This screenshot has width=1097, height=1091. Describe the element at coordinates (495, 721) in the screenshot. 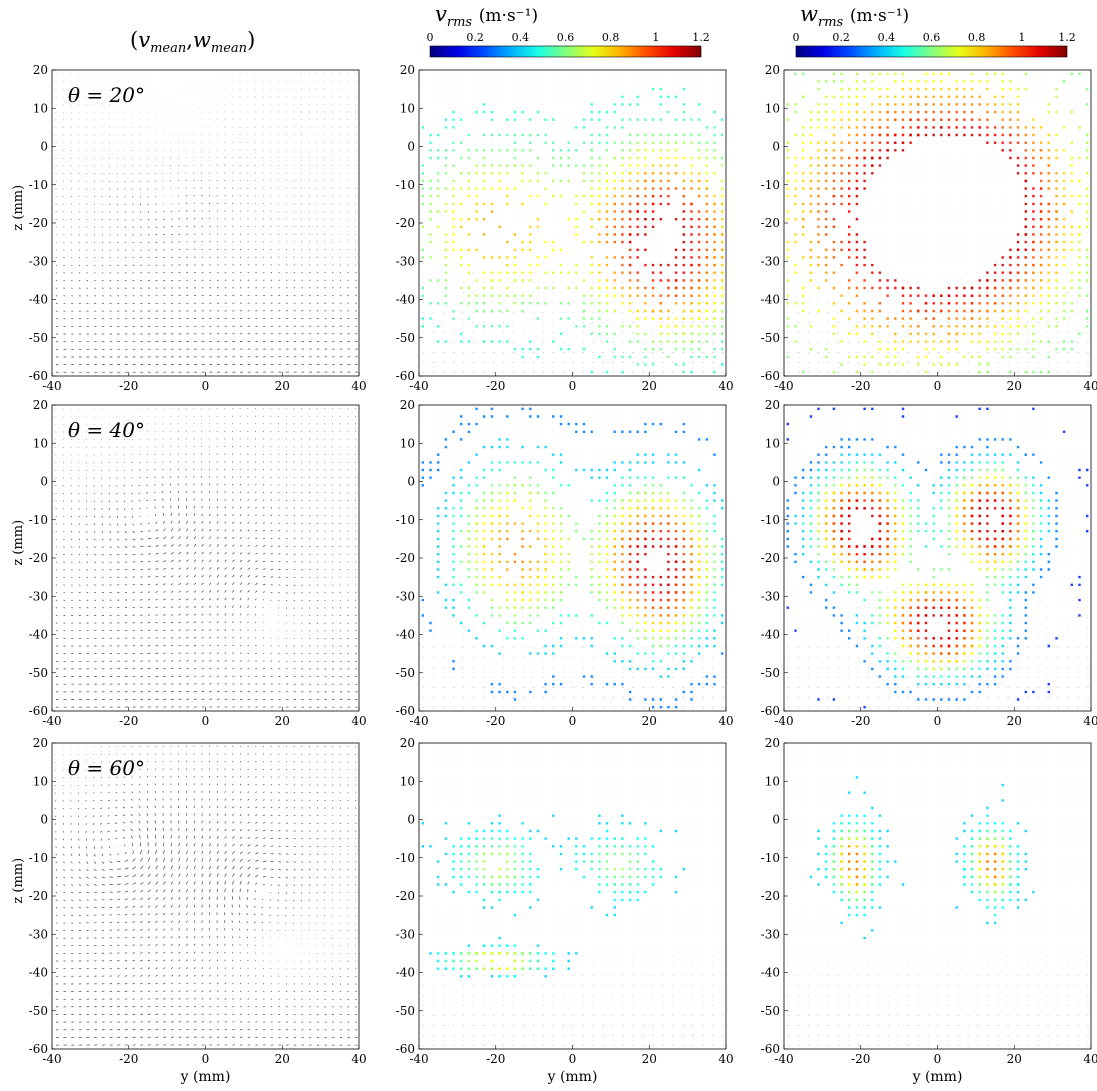

I see `x-tick-label: -20` at that location.